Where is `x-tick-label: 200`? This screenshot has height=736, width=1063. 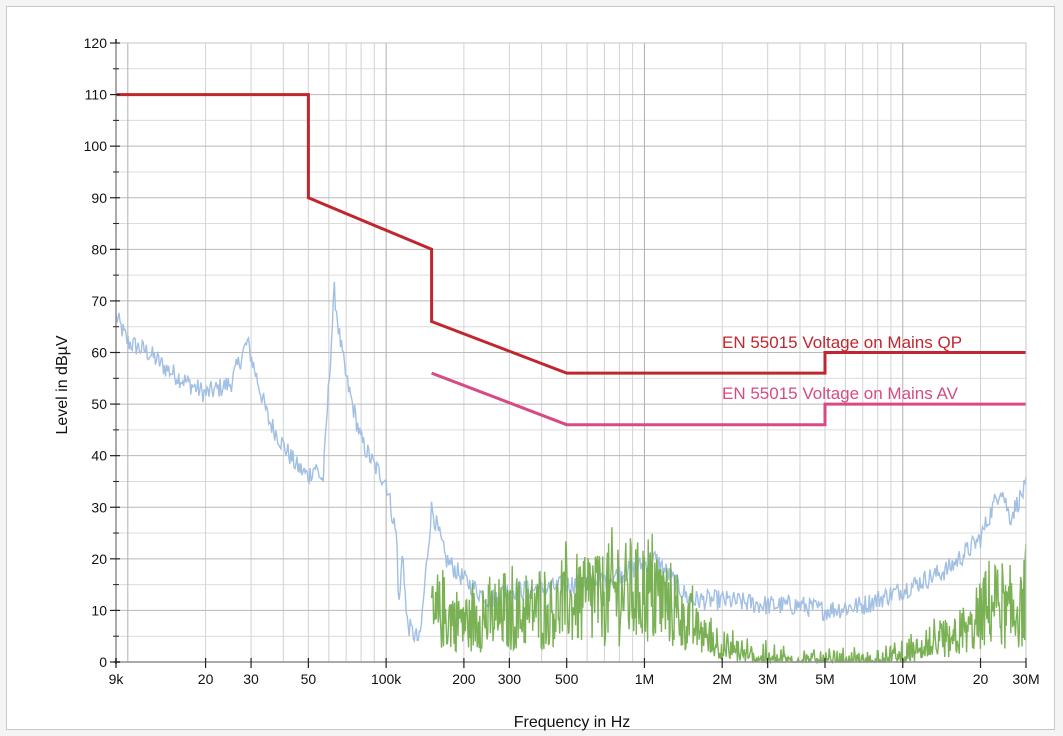 x-tick-label: 200 is located at coordinates (464, 679).